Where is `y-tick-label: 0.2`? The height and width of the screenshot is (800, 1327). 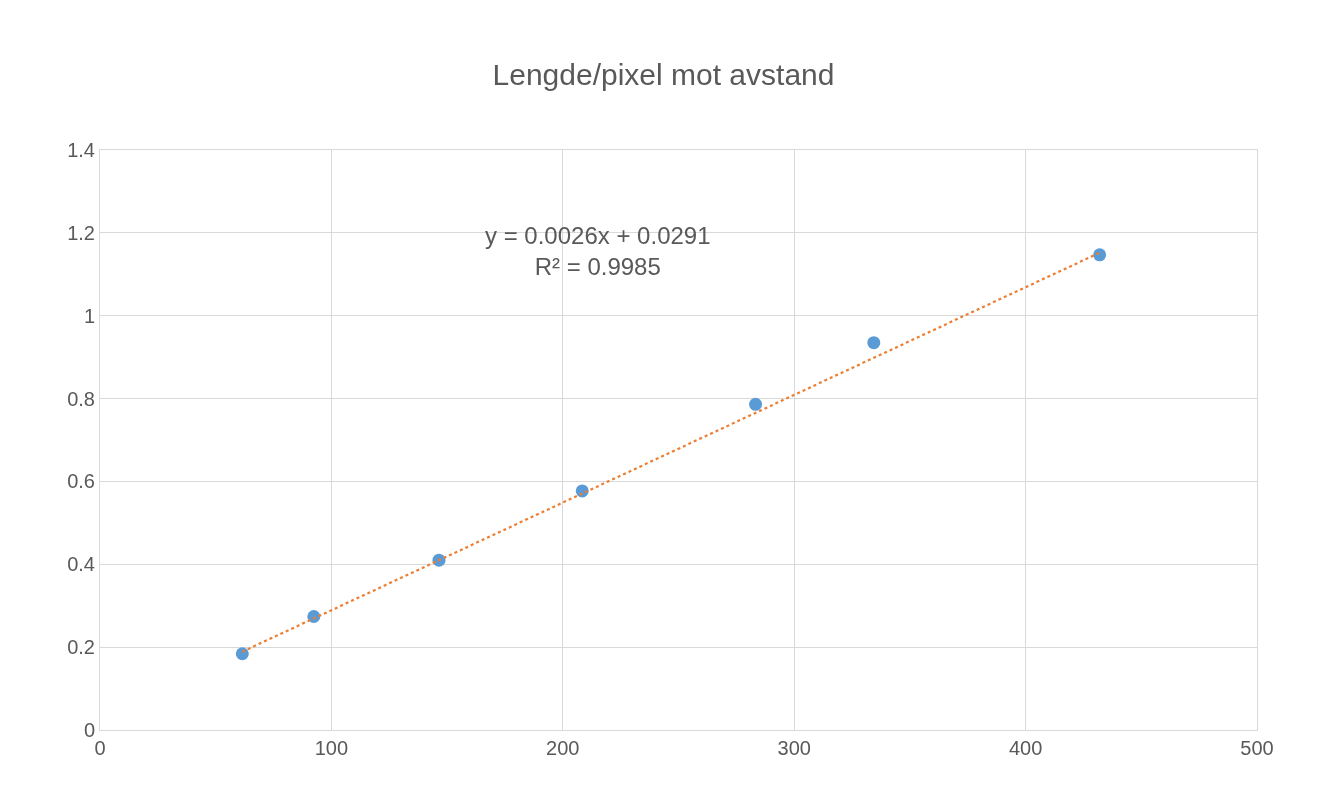
y-tick-label: 0.2 is located at coordinates (81, 647).